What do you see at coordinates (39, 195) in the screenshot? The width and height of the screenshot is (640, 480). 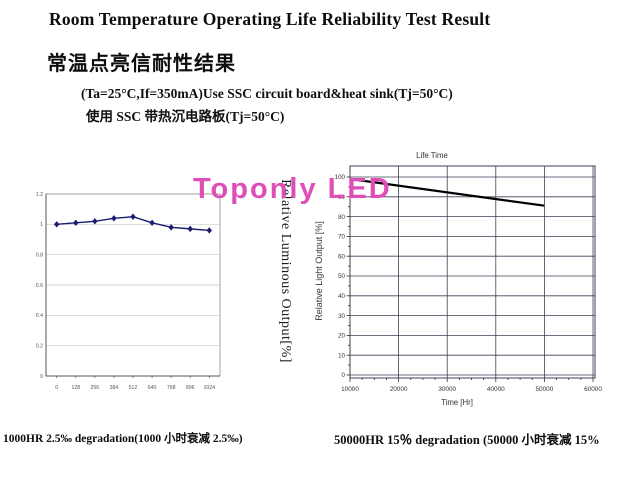 I see `svg-text: 1.2` at bounding box center [39, 195].